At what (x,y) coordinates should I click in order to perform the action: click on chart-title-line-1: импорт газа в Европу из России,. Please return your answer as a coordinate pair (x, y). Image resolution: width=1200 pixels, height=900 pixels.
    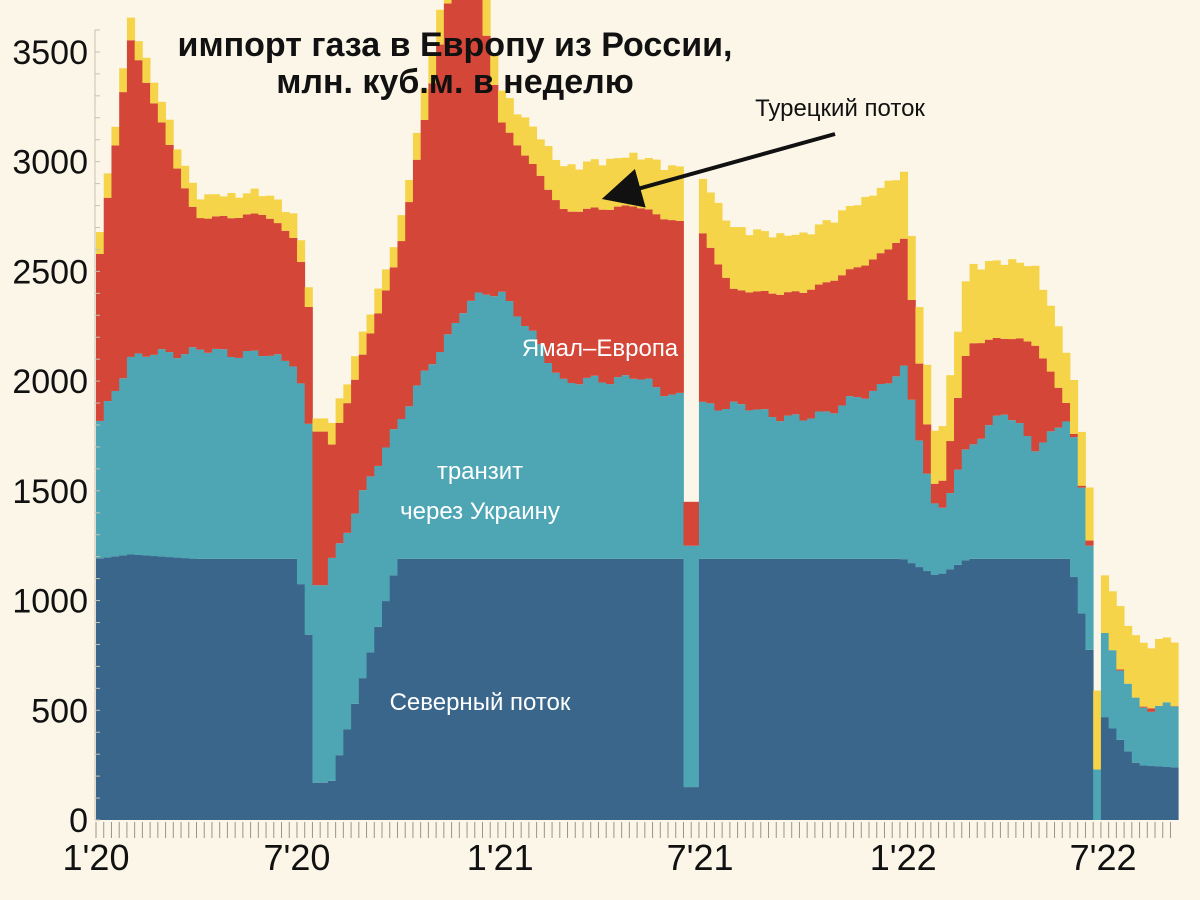
    Looking at the image, I should click on (455, 45).